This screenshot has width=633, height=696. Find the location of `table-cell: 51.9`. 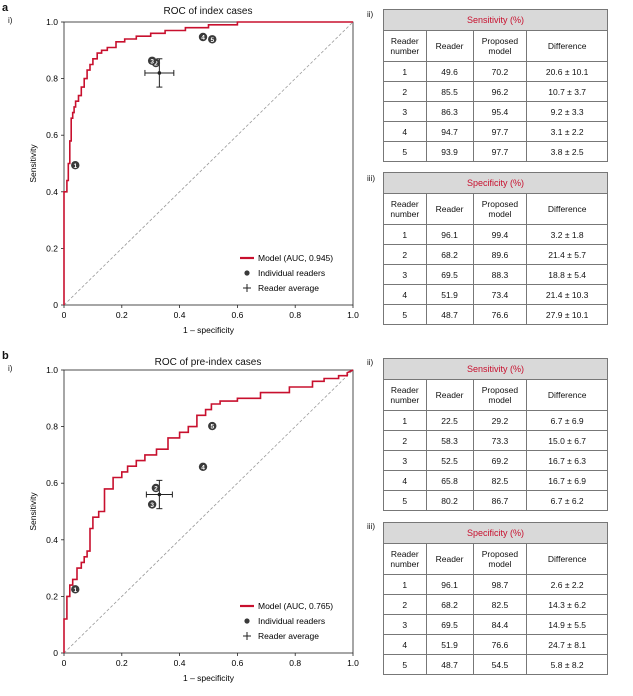

table-cell: 51.9 is located at coordinates (449, 644).